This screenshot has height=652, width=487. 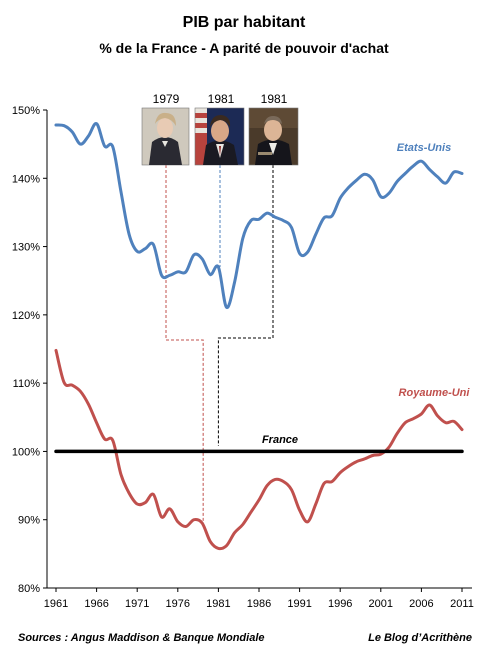 I want to click on chart-title: PIB par habitant, so click(x=244, y=22).